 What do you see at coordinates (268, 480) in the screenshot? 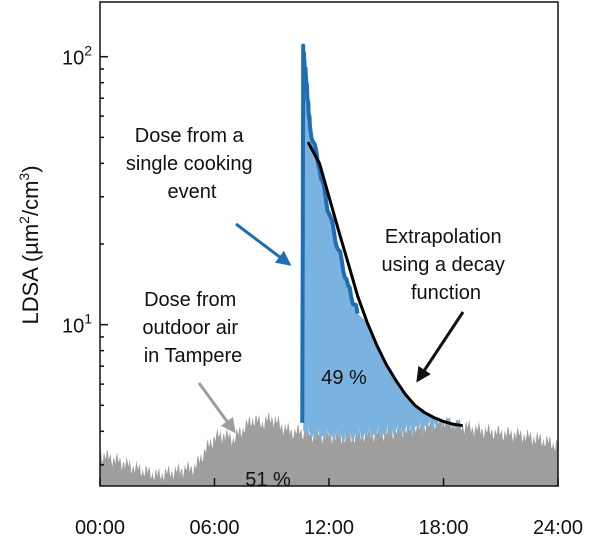
I see `outdoor-percent-label: 51 %` at bounding box center [268, 480].